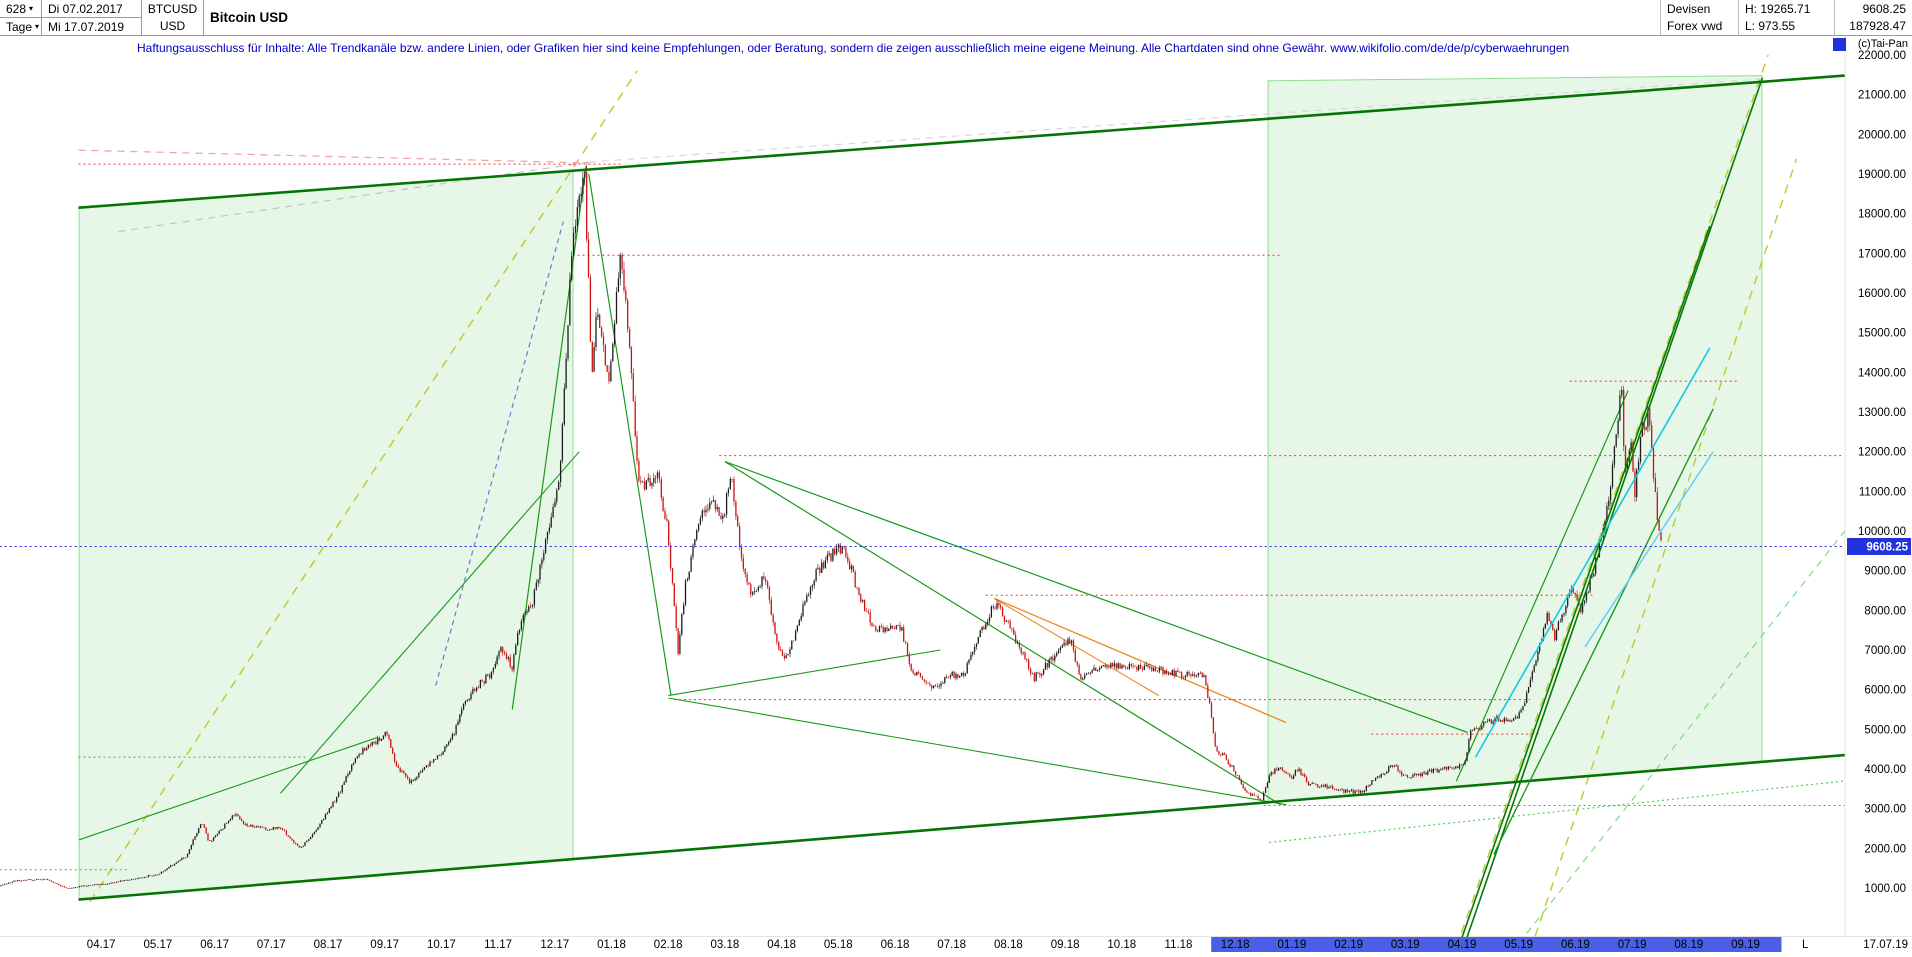 The width and height of the screenshot is (1912, 957). What do you see at coordinates (1885, 810) in the screenshot?
I see `y-axis-label: 3000.00` at bounding box center [1885, 810].